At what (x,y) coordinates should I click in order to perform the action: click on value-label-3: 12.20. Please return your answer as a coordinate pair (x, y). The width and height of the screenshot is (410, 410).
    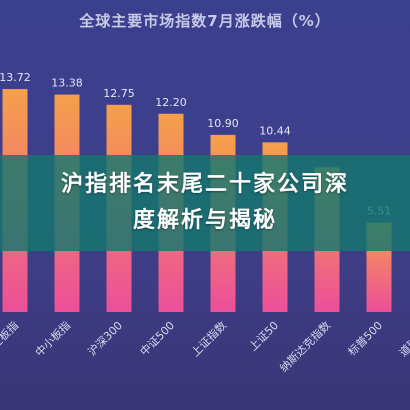
    Looking at the image, I should click on (171, 102).